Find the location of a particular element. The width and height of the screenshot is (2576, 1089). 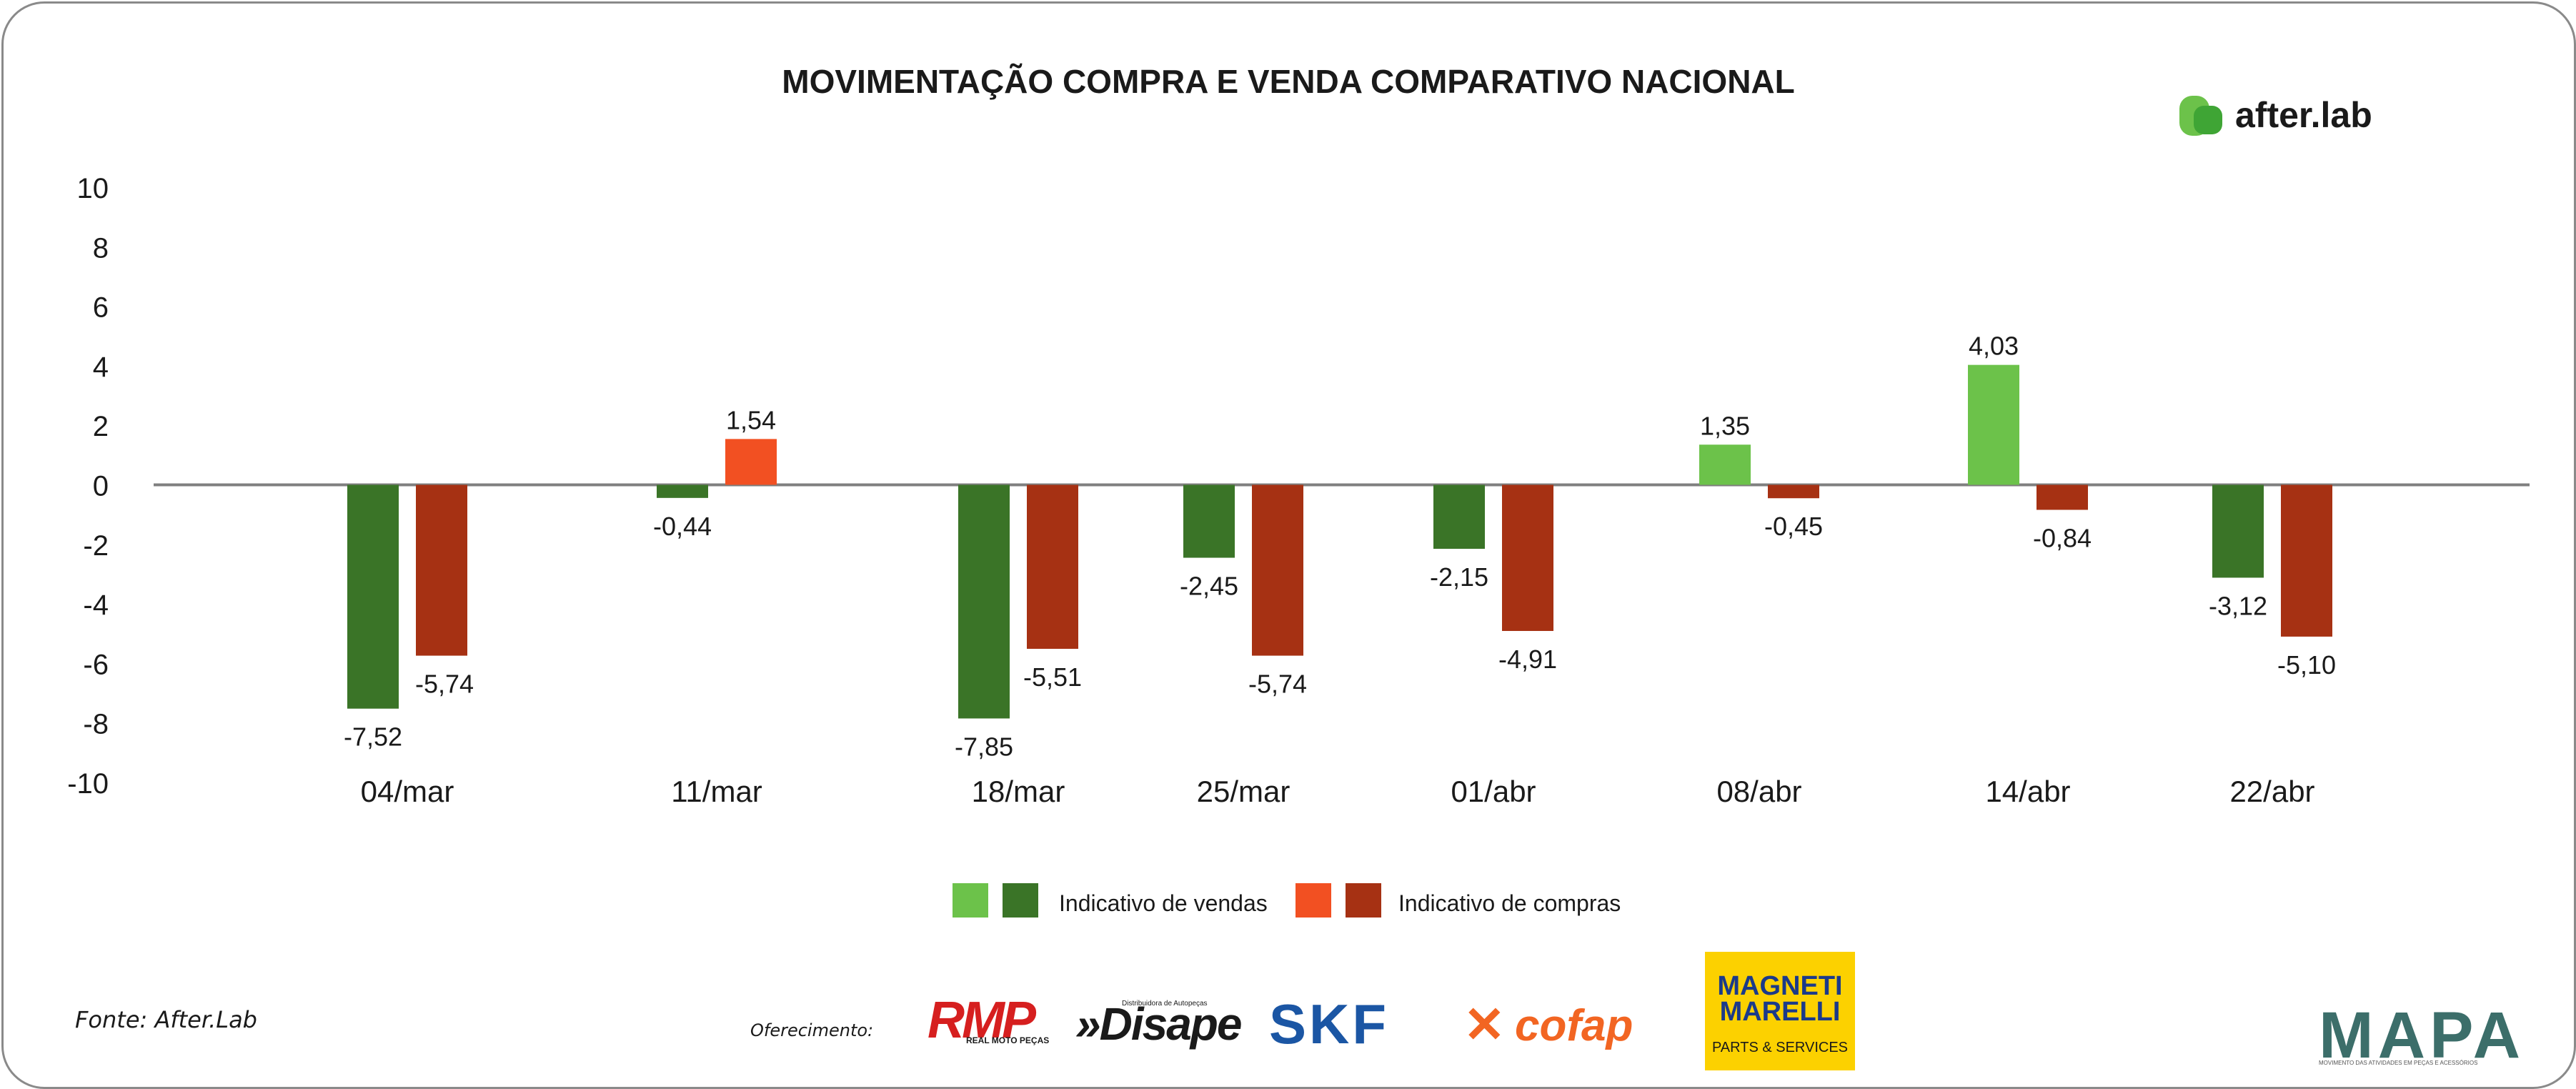

svg-text: REAL MOTO PEÇAS is located at coordinates (1007, 1040).